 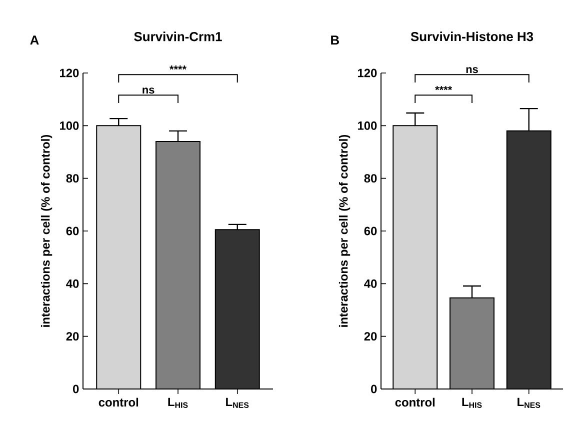 I want to click on chart-title: Survivin-Histone H3, so click(x=472, y=37).